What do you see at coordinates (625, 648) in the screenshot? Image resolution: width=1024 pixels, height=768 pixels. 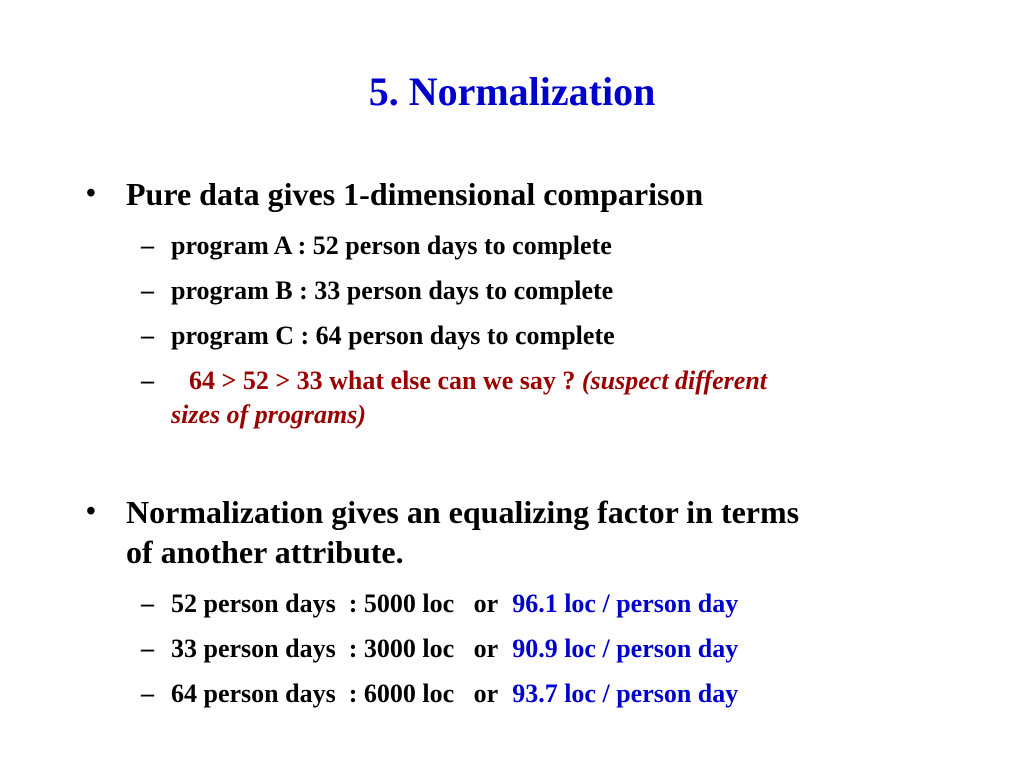 I see `rate-value: 90.9 loc / person day` at bounding box center [625, 648].